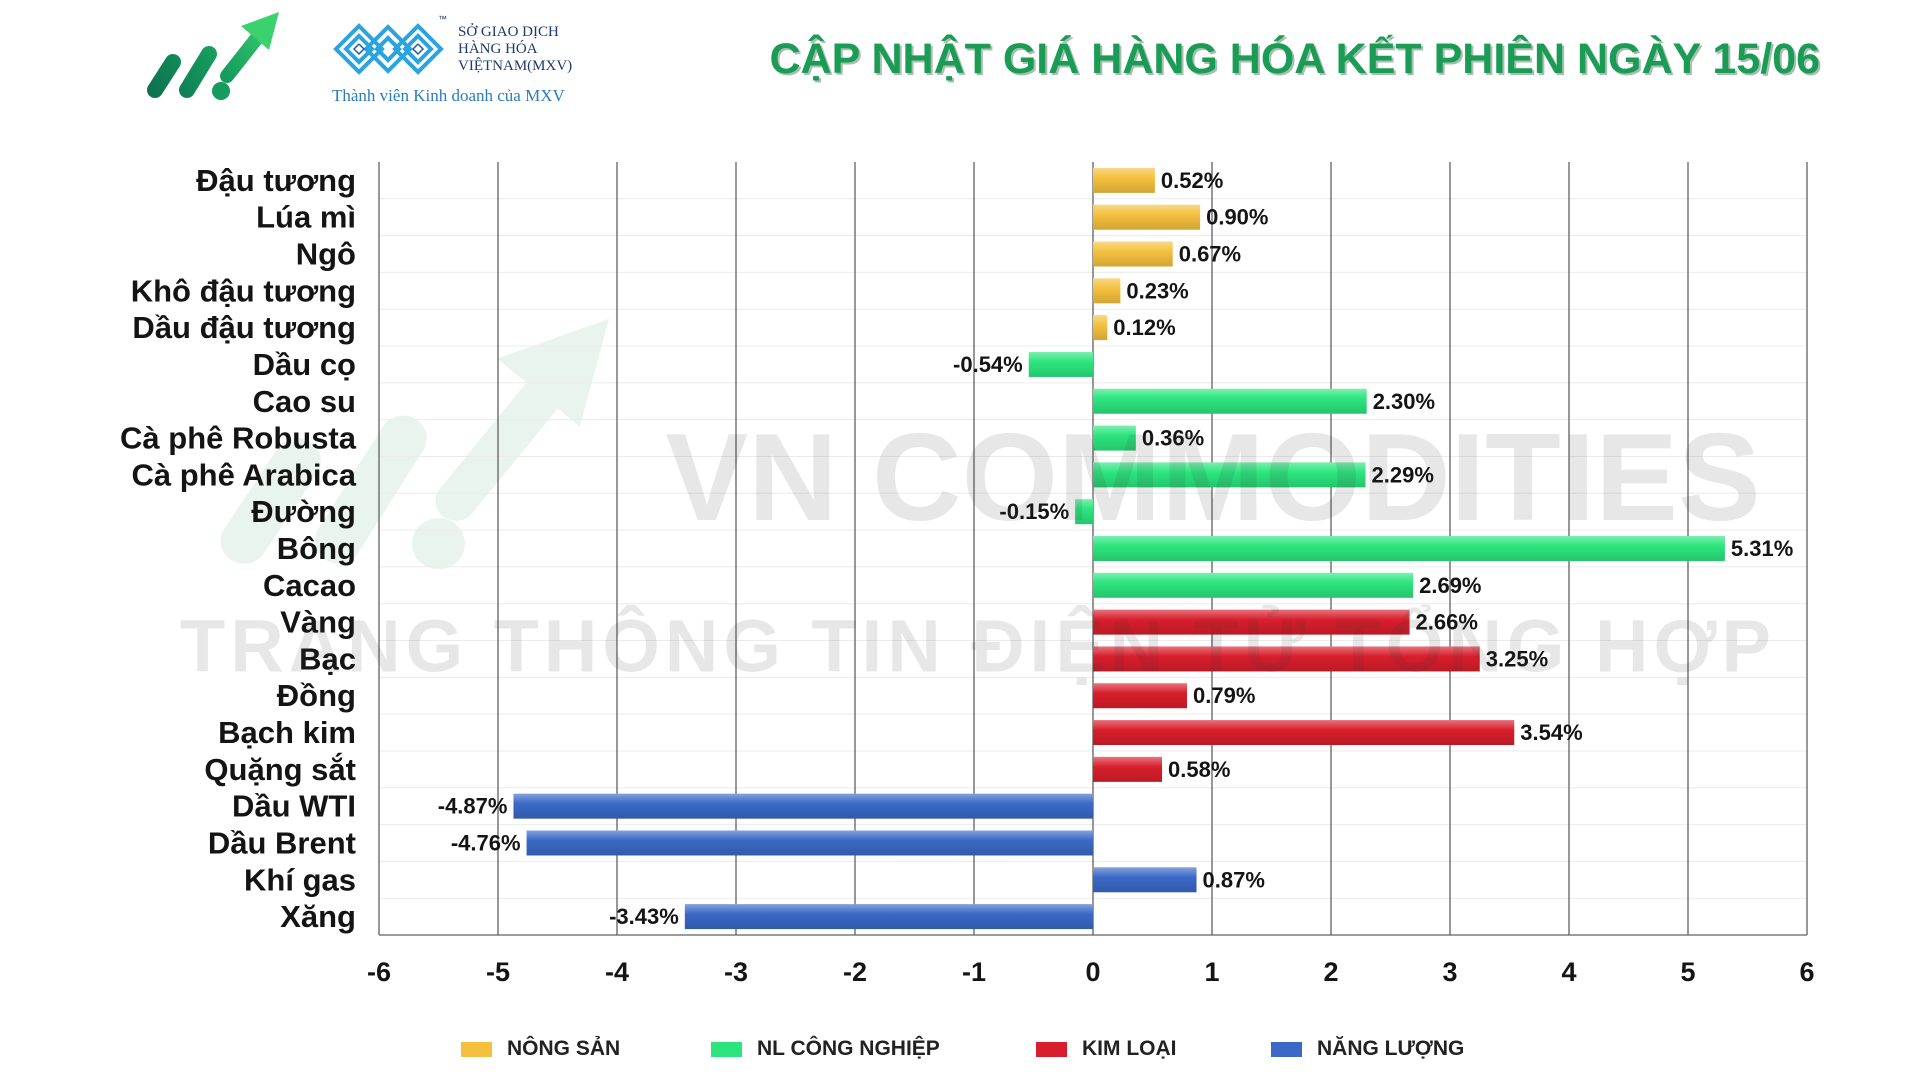 This screenshot has height=1080, width=1920. Describe the element at coordinates (1449, 972) in the screenshot. I see `x-tick-label: 3` at that location.